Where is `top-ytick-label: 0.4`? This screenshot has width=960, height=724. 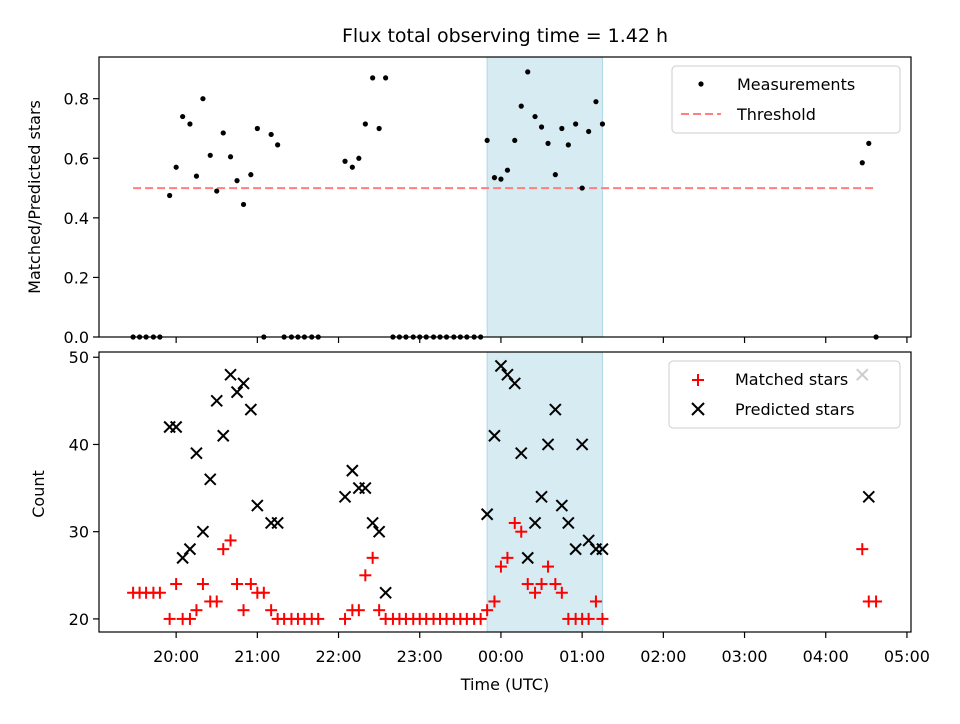 top-ytick-label: 0.4 is located at coordinates (76, 218).